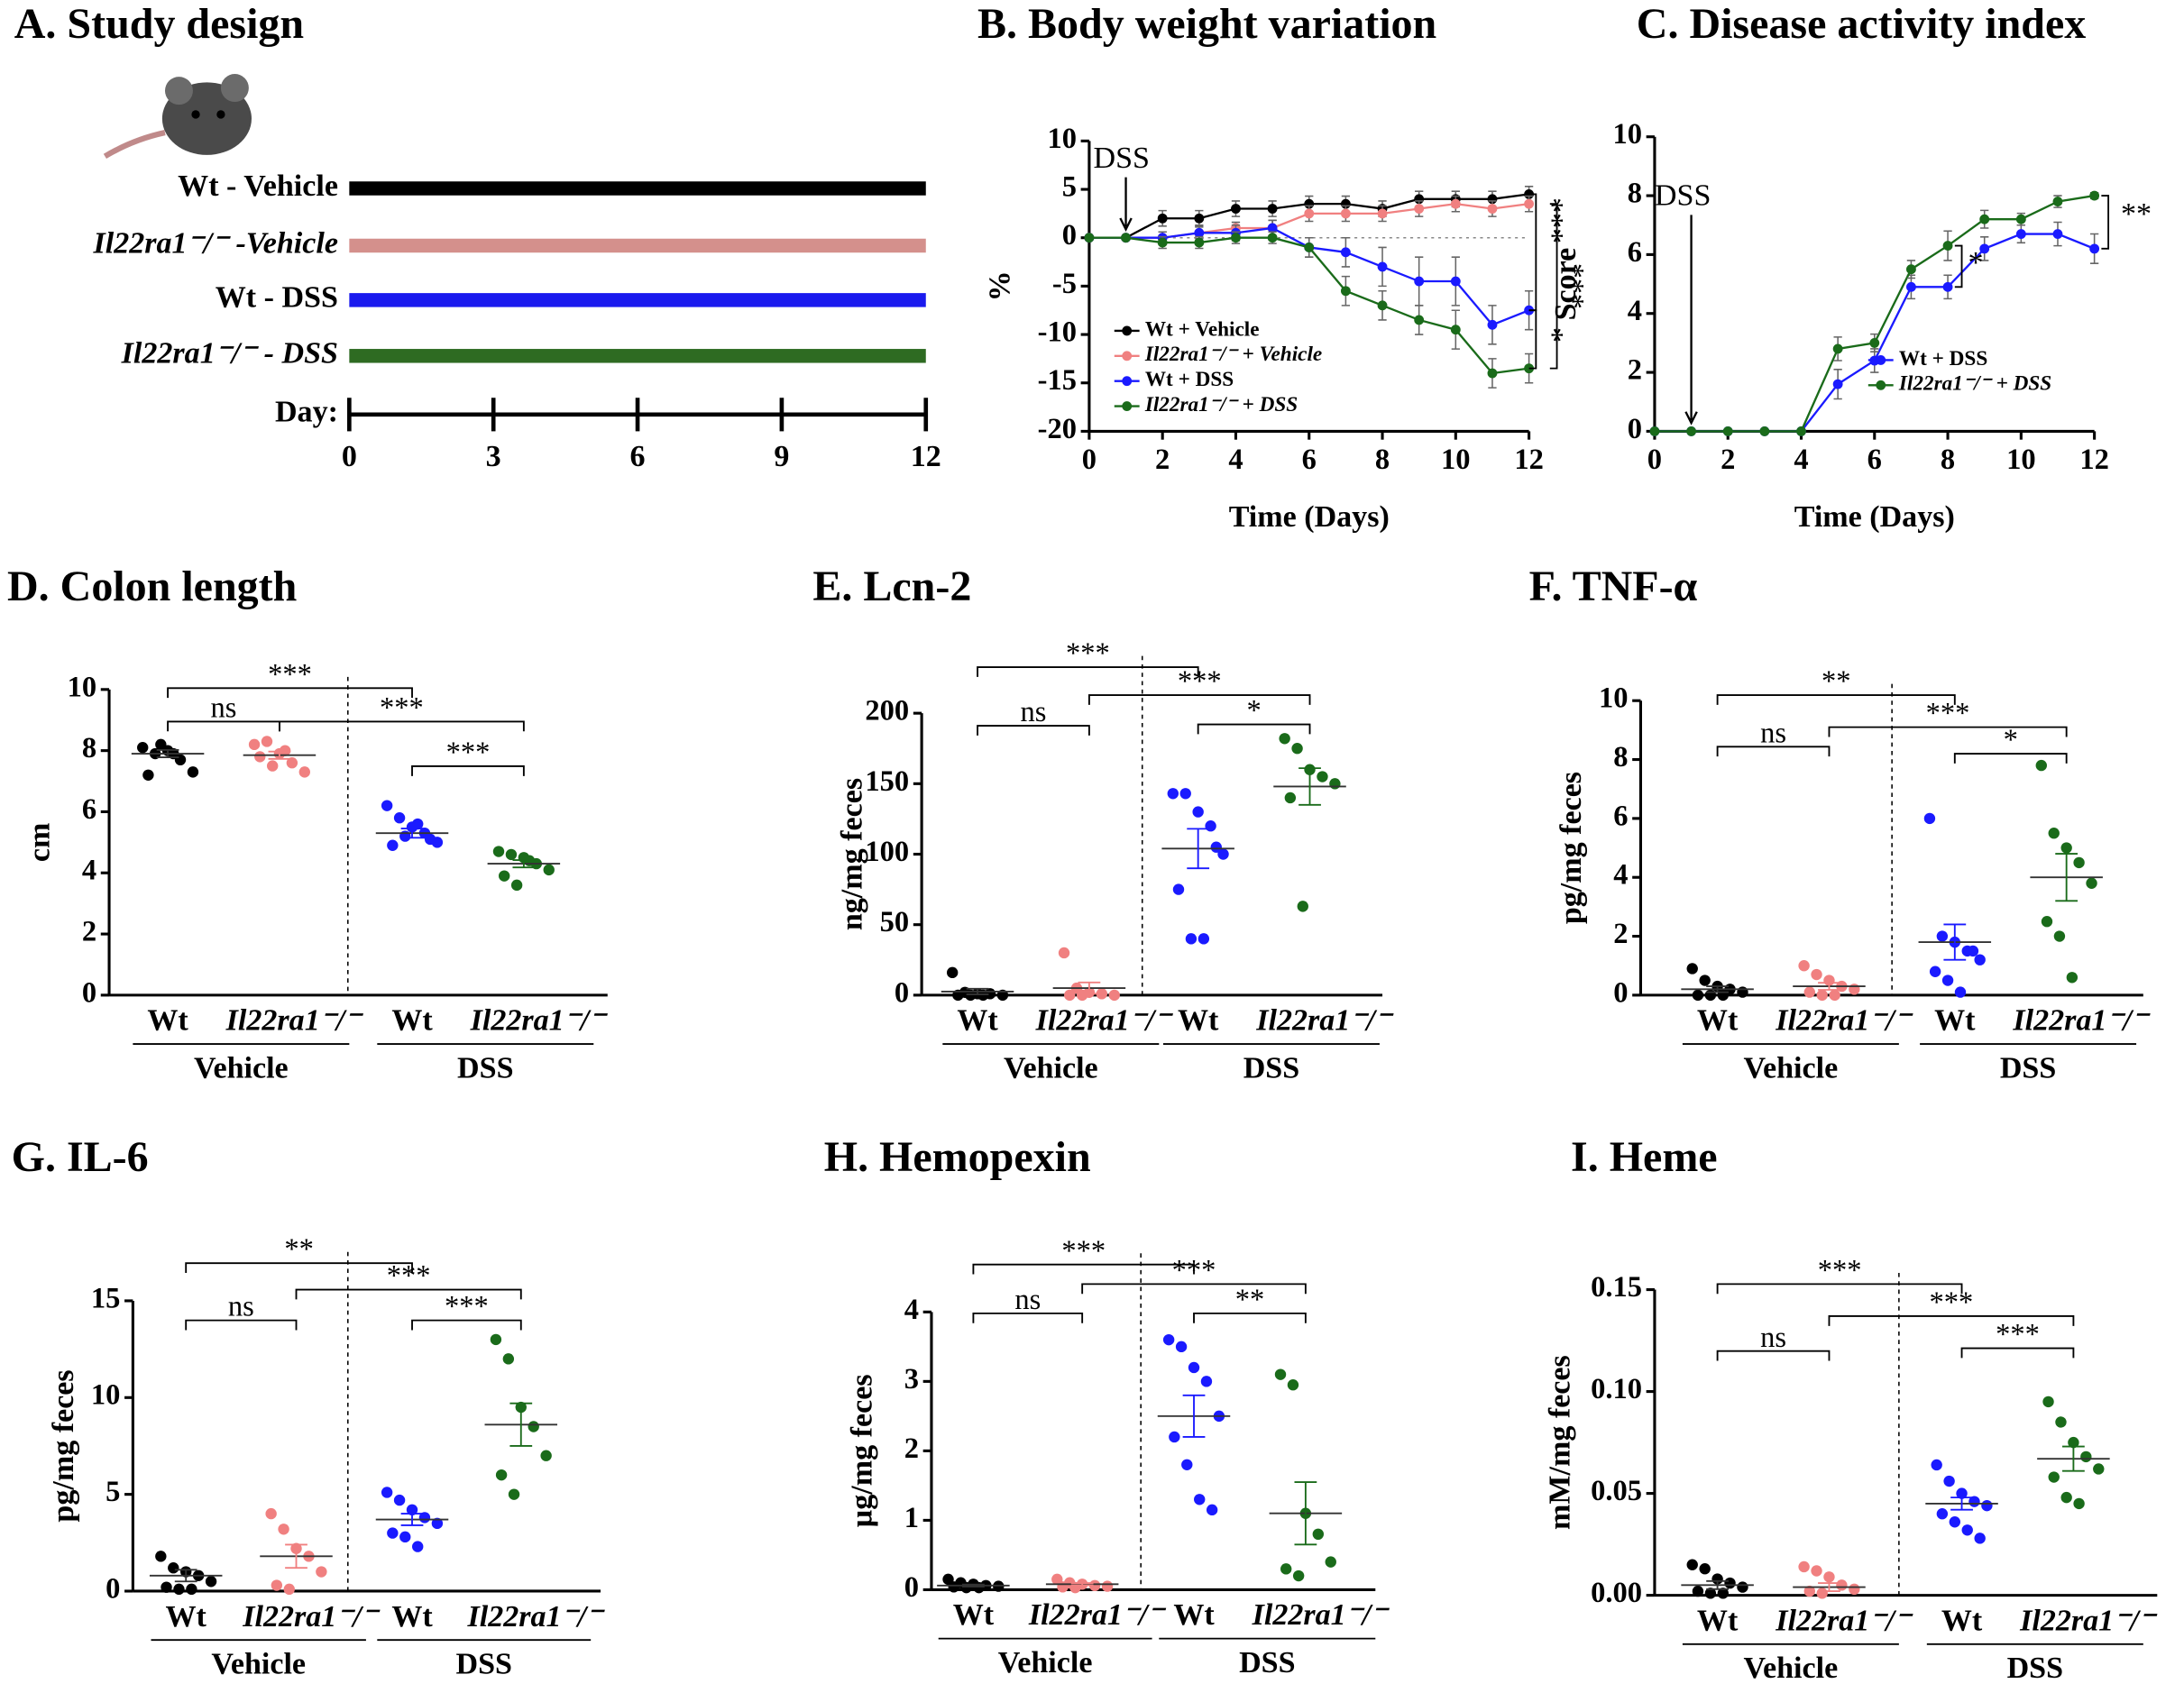 This screenshot has width=2184, height=1693. Describe the element at coordinates (1616, 1389) in the screenshot. I see `y-tick-label: 0.10` at that location.